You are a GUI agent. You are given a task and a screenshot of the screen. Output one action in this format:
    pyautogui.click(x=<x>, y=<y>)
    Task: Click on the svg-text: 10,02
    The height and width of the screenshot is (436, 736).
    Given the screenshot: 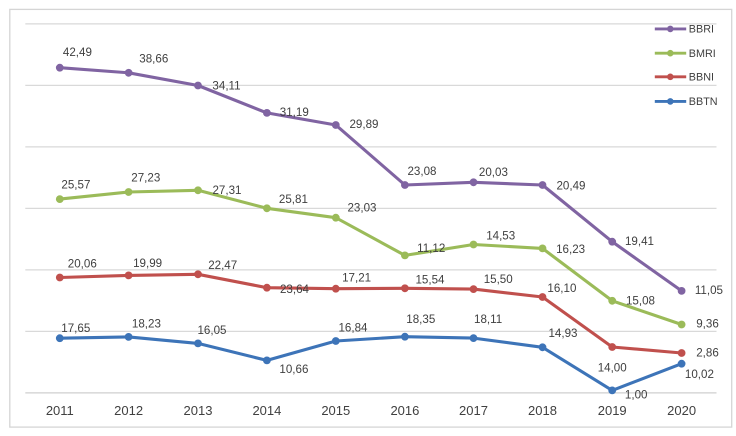 What is the action you would take?
    pyautogui.click(x=699, y=374)
    